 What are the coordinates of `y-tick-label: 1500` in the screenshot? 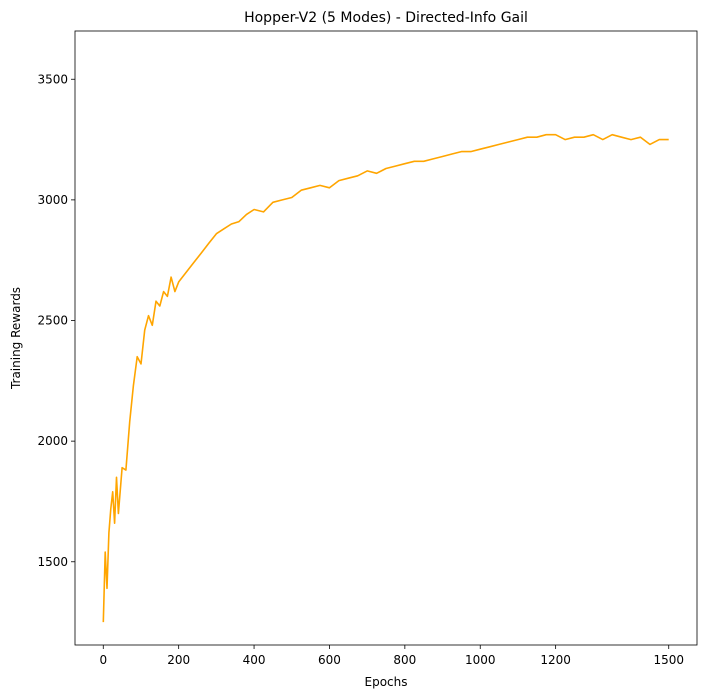 It's located at (52, 562).